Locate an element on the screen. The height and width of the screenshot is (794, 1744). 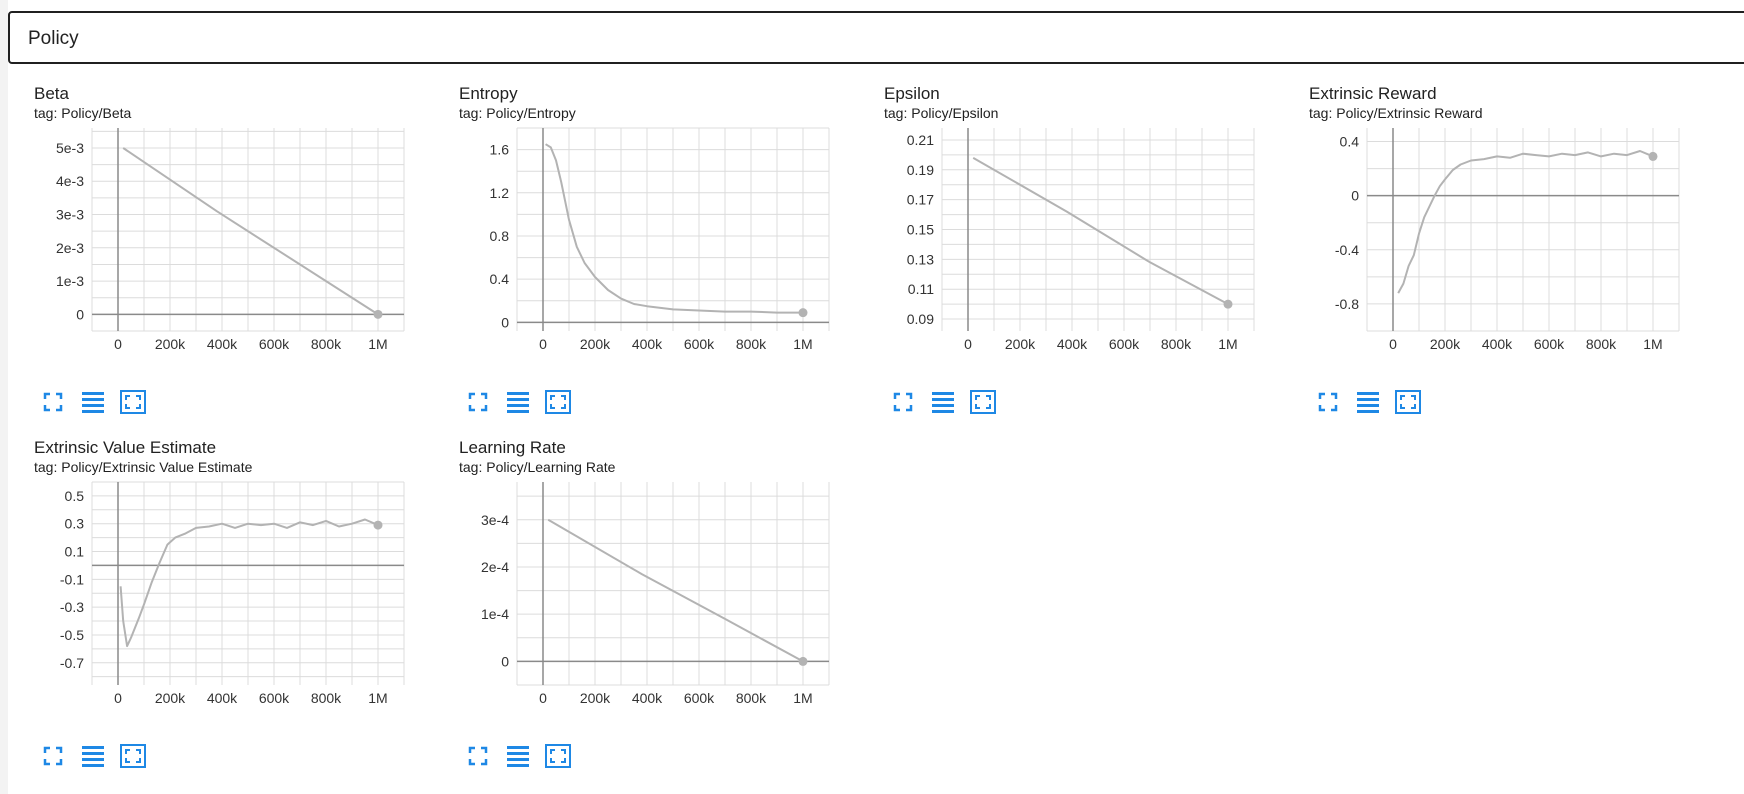
y-tick-label: 1.2 is located at coordinates (500, 193).